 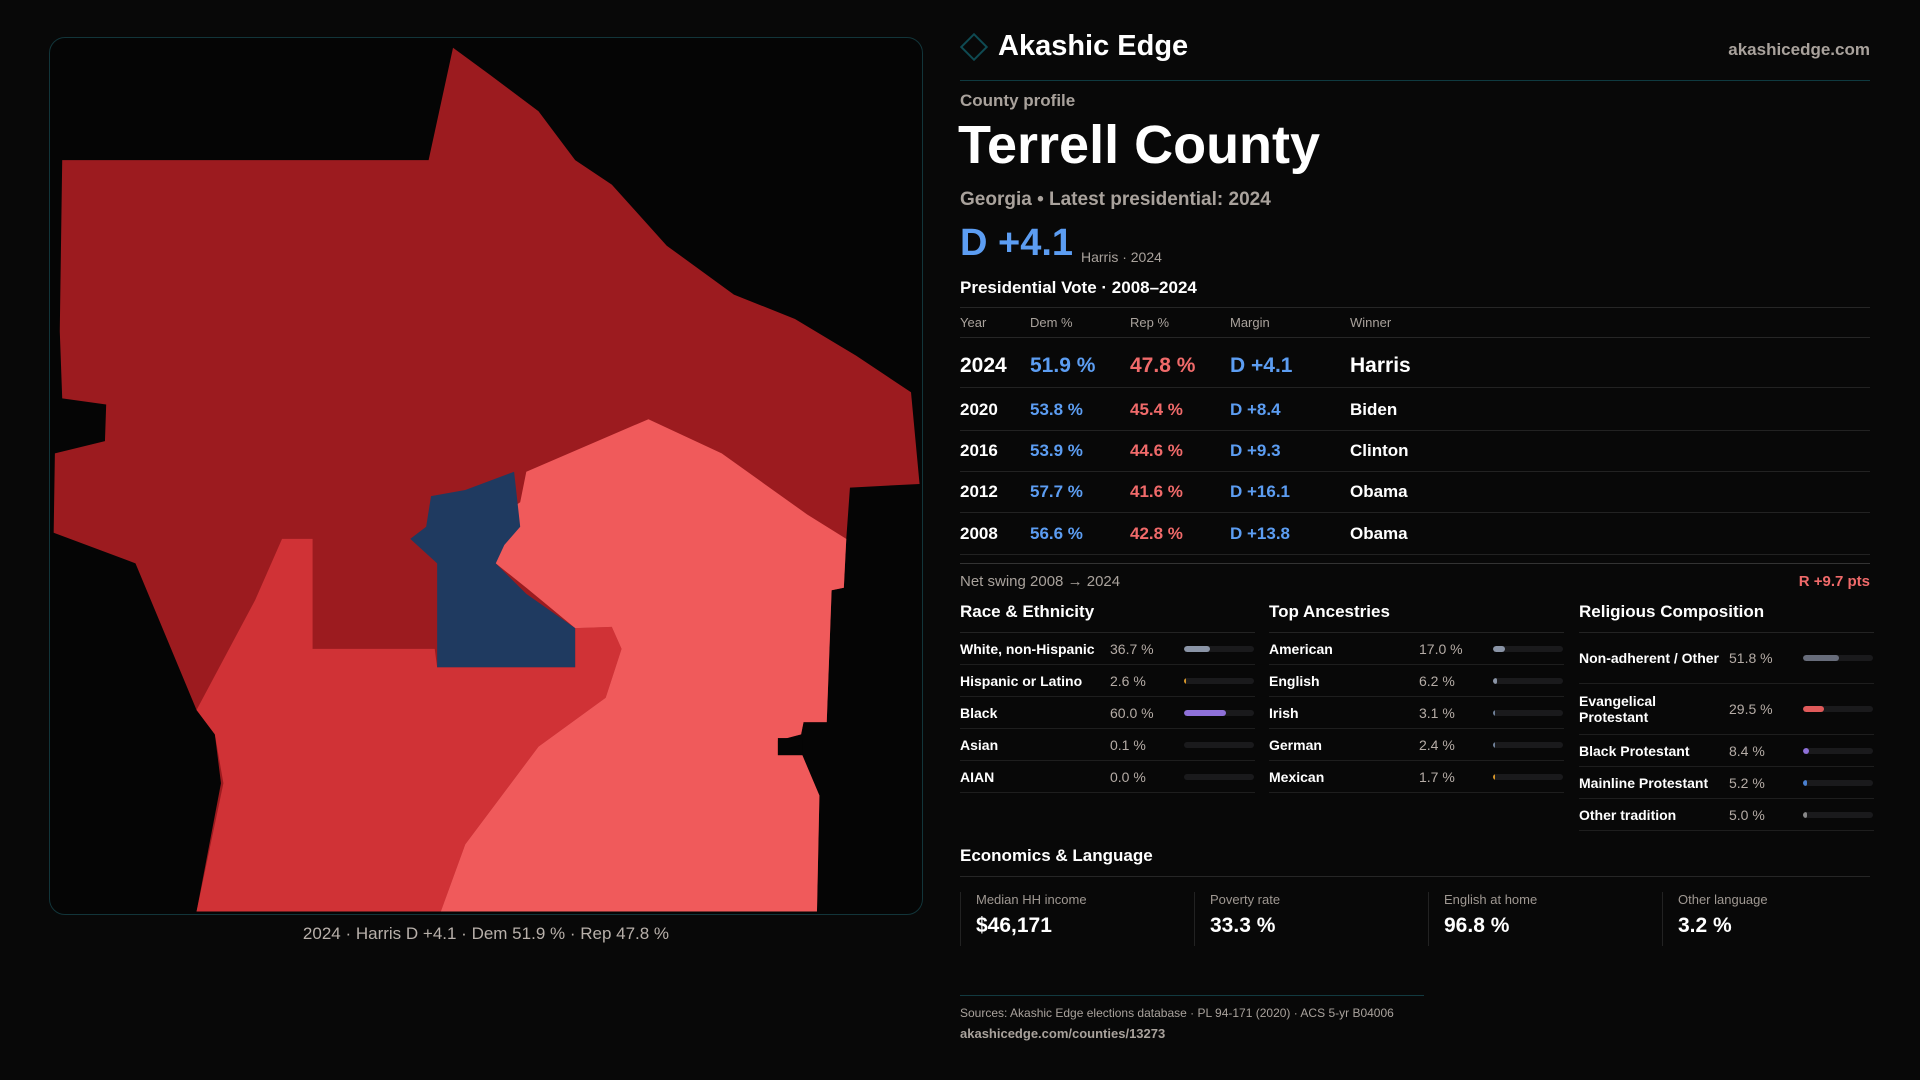 What do you see at coordinates (1295, 744) in the screenshot?
I see `row-label: German` at bounding box center [1295, 744].